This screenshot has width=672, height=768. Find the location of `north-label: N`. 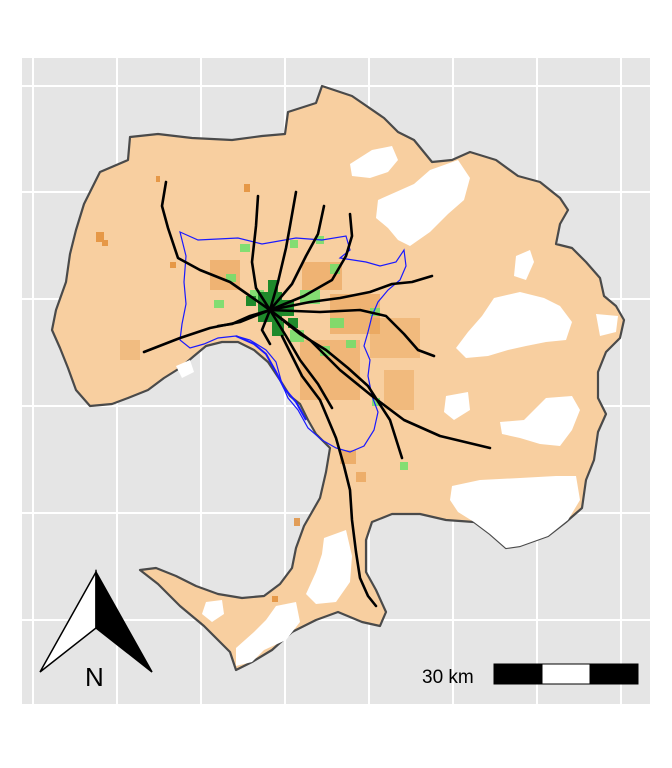

north-label: N is located at coordinates (94, 677).